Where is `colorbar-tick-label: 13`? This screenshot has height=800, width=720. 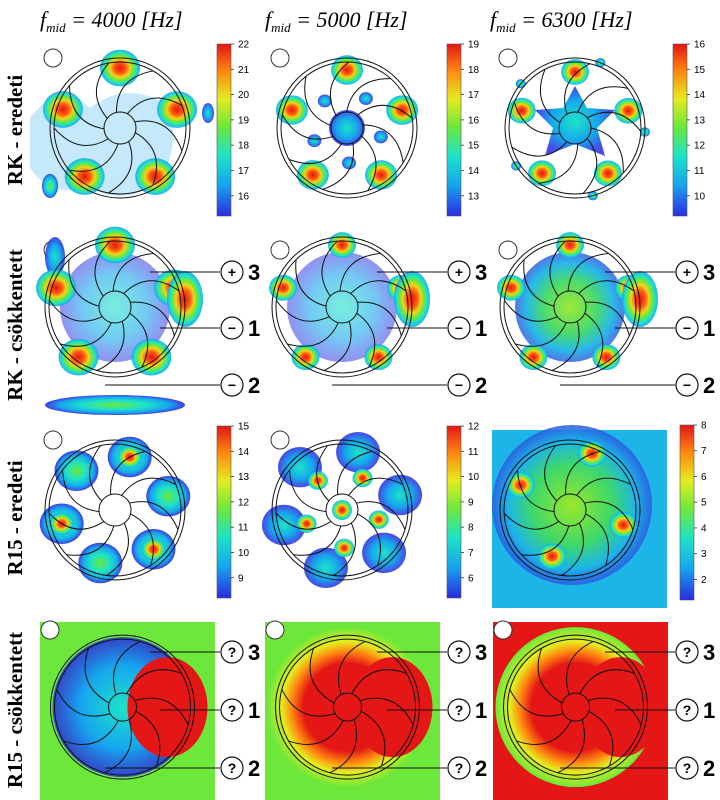 colorbar-tick-label: 13 is located at coordinates (244, 477).